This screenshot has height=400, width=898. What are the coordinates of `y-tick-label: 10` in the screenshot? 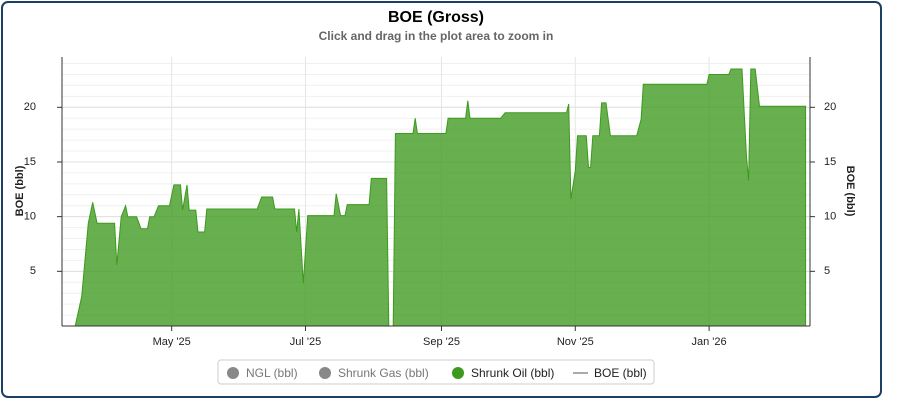 It's located at (30, 217).